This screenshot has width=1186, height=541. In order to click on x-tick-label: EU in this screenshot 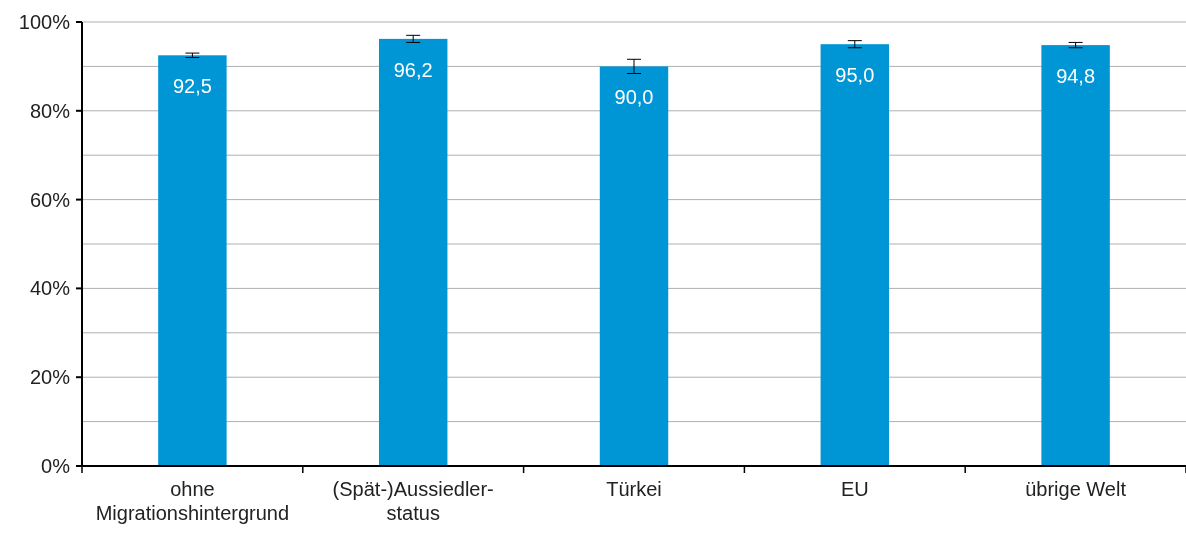, I will do `click(854, 489)`.